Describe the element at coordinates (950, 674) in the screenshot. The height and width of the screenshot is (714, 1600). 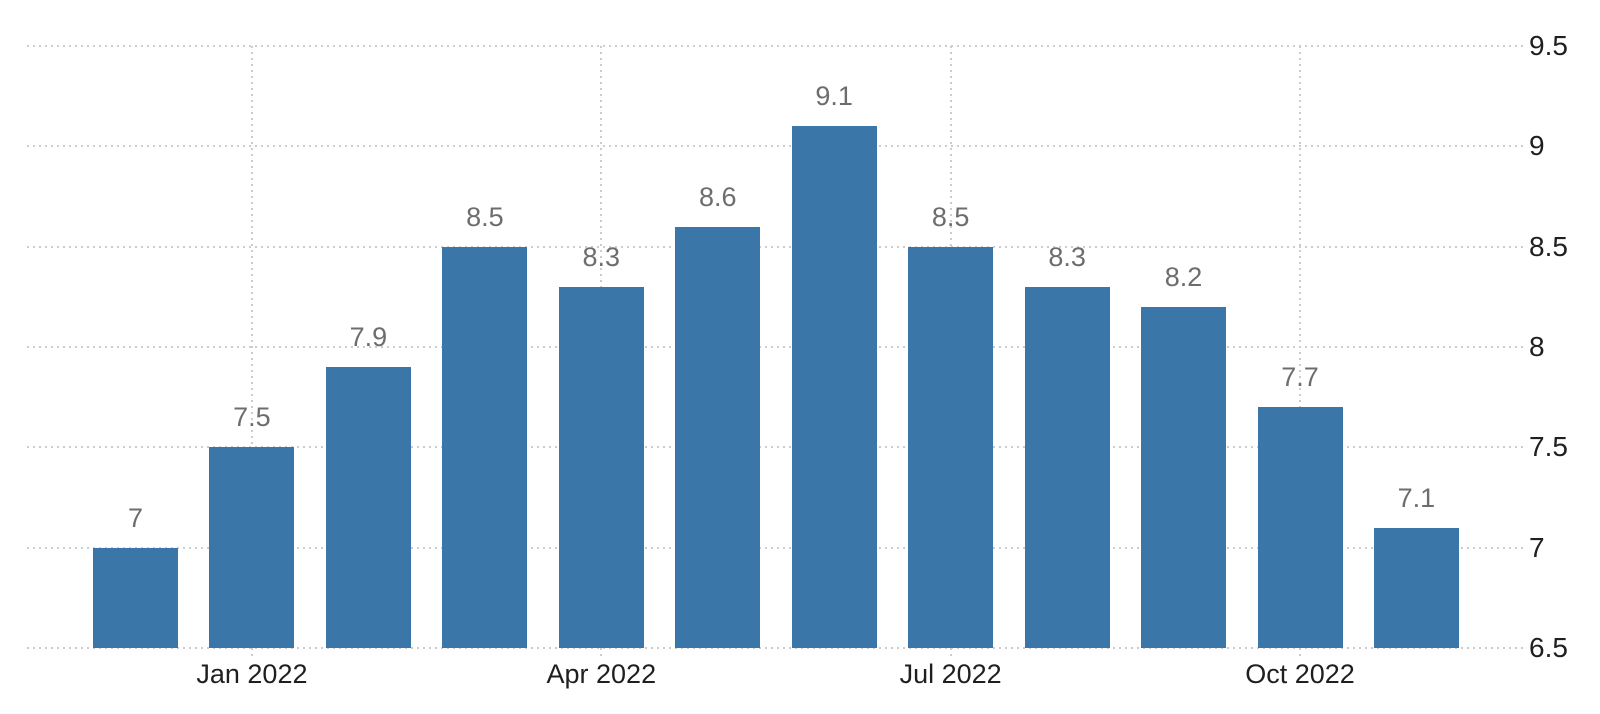
I see `x-axis-tick-label: Jul 2022` at that location.